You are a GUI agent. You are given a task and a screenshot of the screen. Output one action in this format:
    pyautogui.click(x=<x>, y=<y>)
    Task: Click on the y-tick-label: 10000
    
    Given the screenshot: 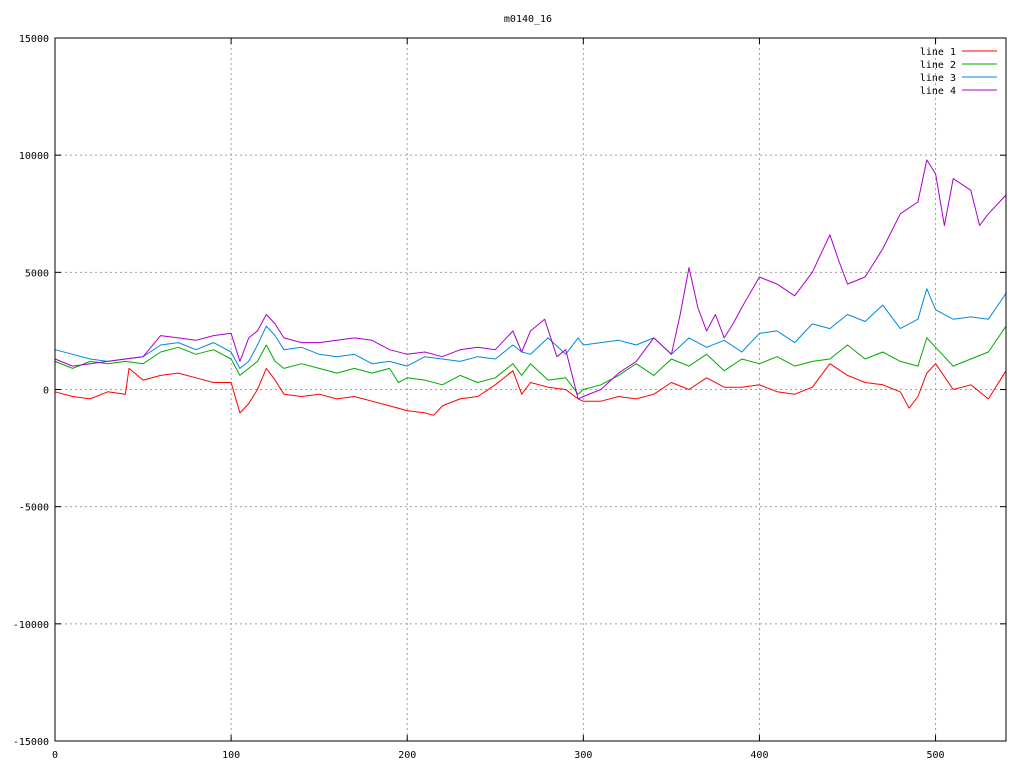 What is the action you would take?
    pyautogui.click(x=34, y=156)
    